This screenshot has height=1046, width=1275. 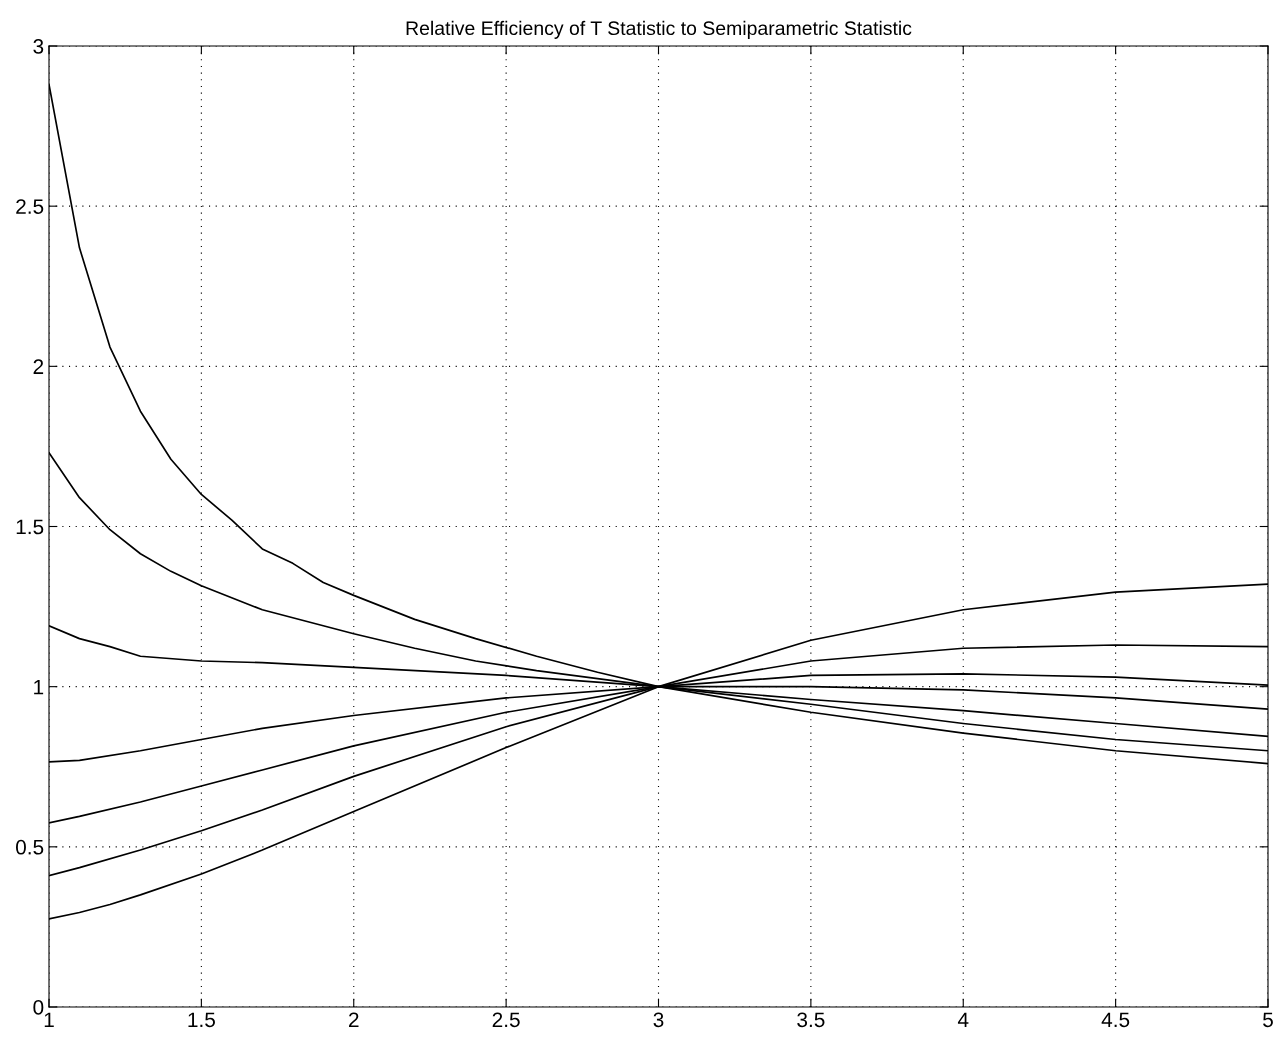 What do you see at coordinates (201, 1020) in the screenshot?
I see `x-tick-label: 1.5` at bounding box center [201, 1020].